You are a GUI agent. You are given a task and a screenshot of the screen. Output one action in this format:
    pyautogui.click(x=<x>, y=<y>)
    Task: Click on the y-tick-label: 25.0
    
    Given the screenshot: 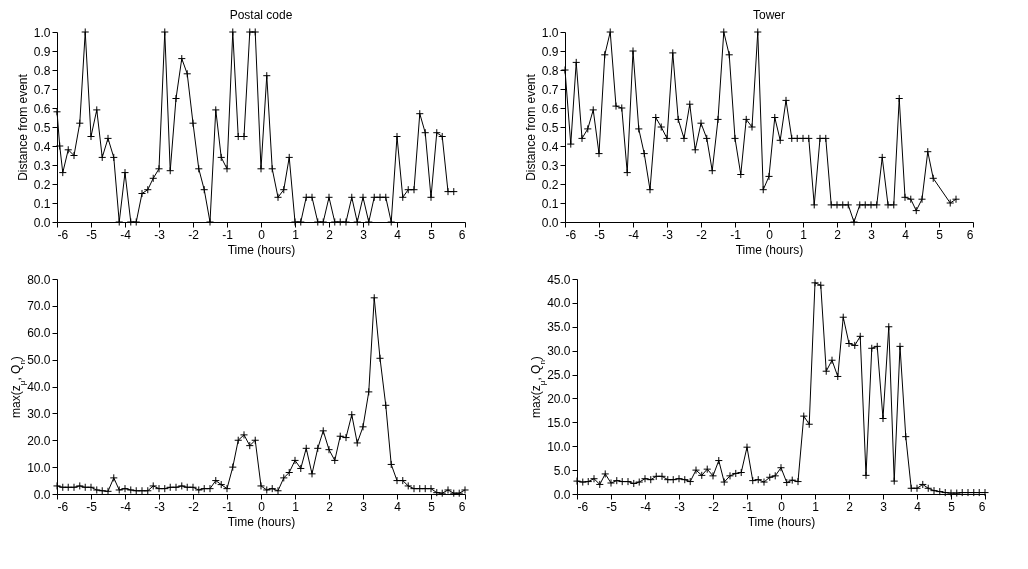 What is the action you would take?
    pyautogui.click(x=559, y=375)
    